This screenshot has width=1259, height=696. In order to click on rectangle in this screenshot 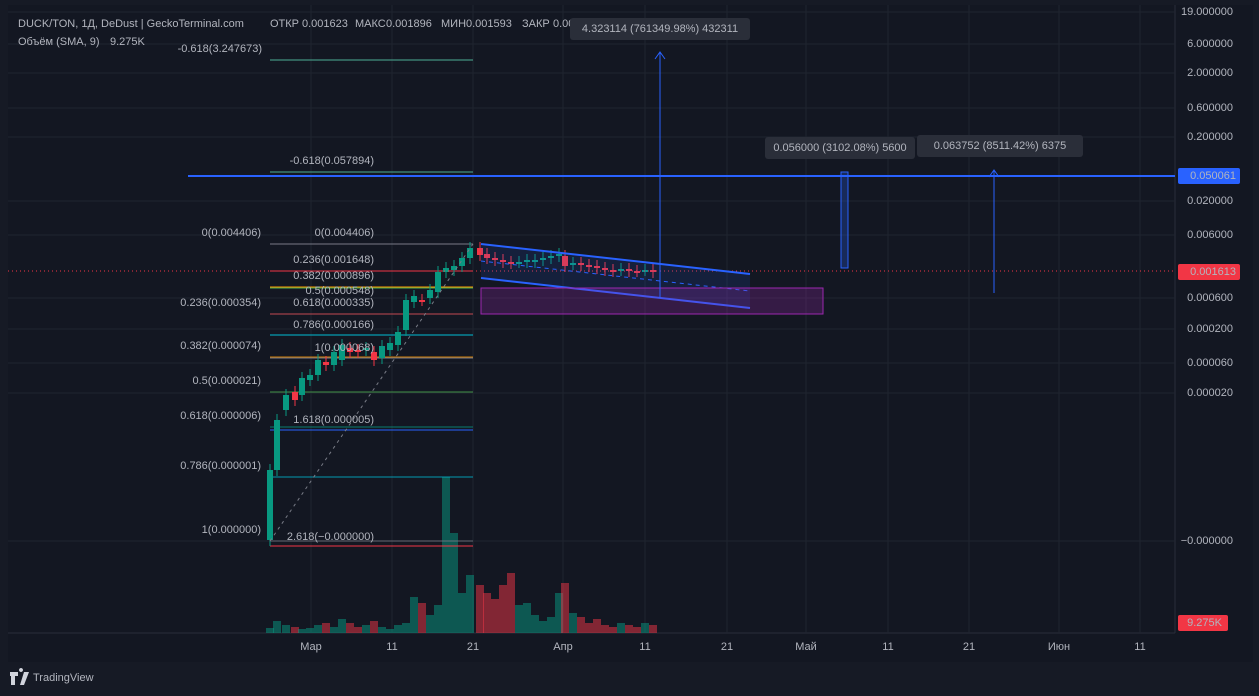, I will do `click(652, 301)`.